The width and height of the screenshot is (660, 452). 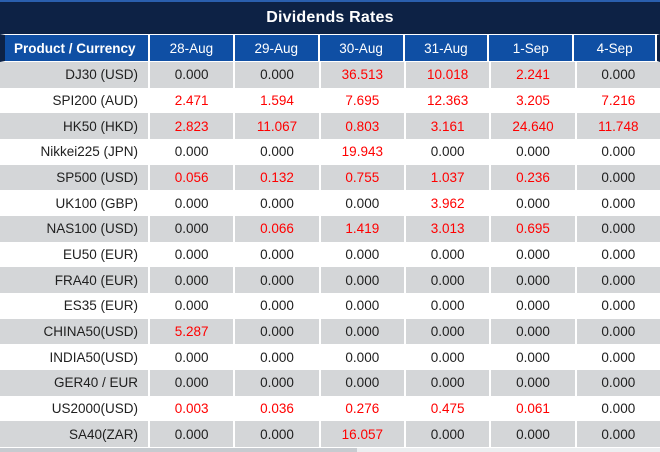 I want to click on value-cell: 7.695, so click(x=361, y=100).